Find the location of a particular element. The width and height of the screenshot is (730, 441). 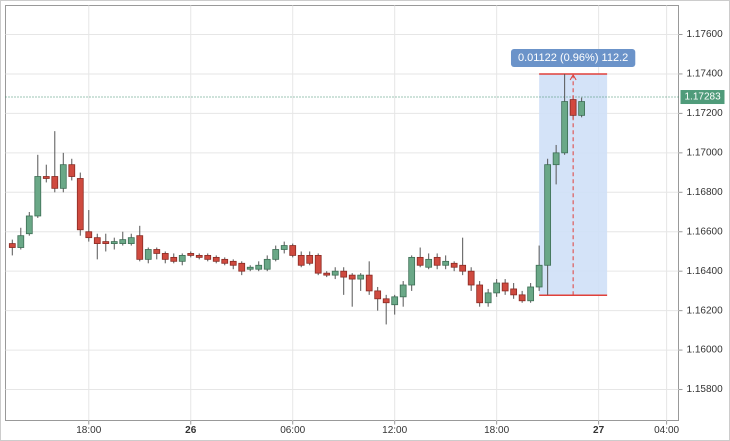

y-tick-label: 1.17000 is located at coordinates (705, 152).